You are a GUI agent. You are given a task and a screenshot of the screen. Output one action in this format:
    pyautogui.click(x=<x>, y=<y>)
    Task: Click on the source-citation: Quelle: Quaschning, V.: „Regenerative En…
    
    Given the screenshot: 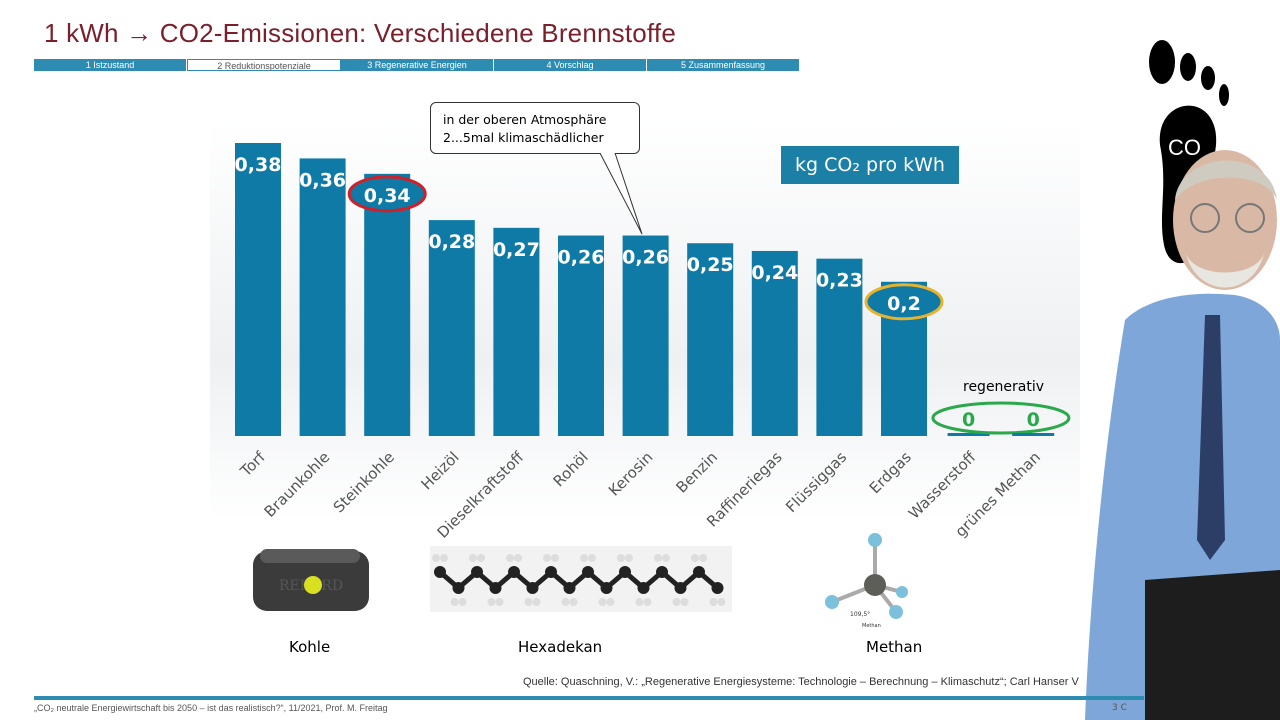 What is the action you would take?
    pyautogui.click(x=801, y=682)
    